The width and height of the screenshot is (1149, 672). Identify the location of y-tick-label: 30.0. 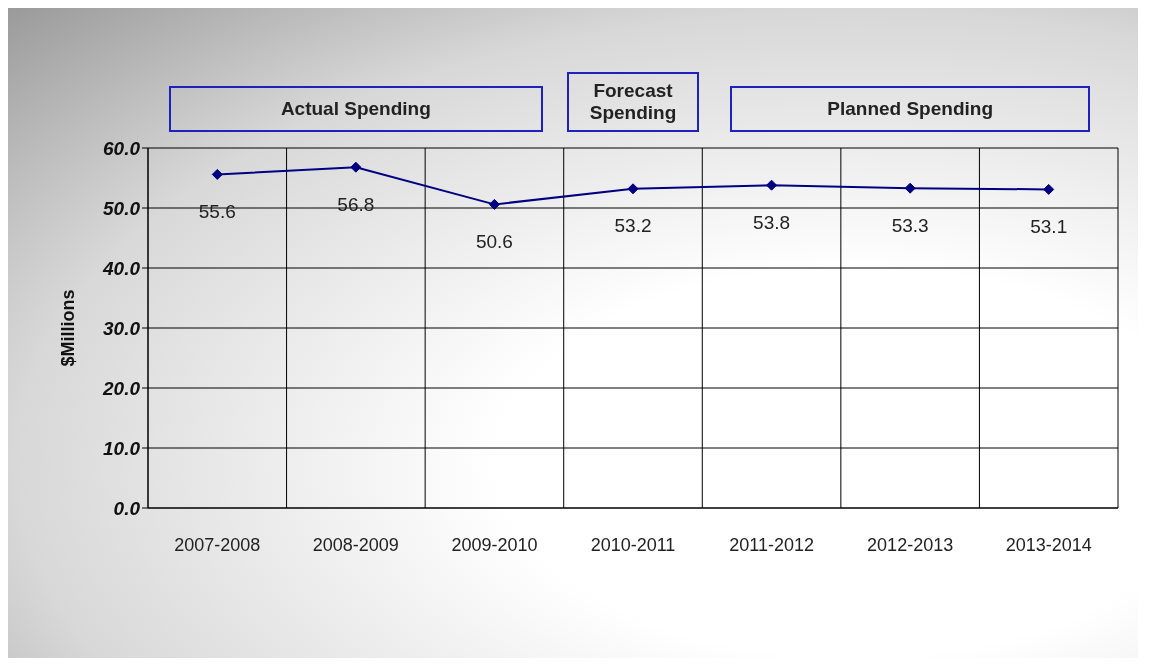
(122, 328).